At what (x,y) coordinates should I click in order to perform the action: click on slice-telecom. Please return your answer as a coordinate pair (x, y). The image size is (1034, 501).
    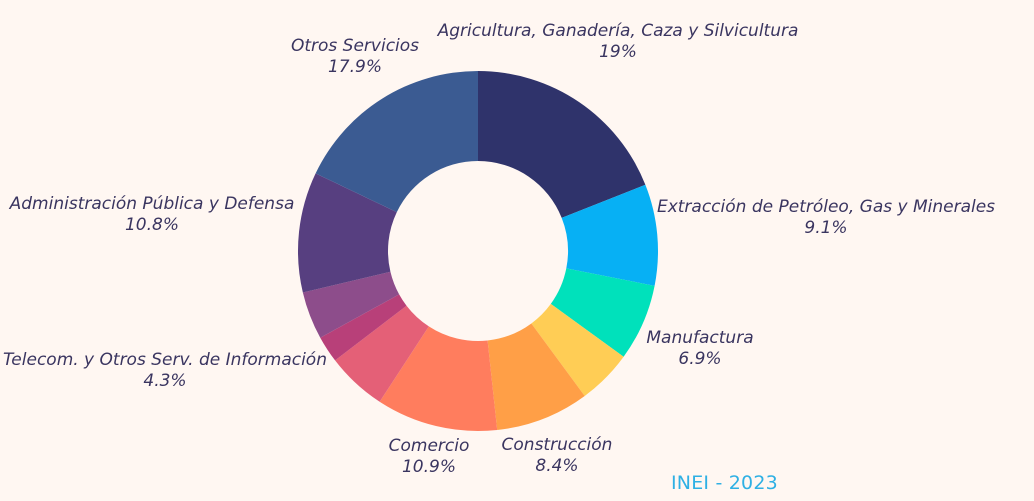
    Looking at the image, I should click on (351, 304).